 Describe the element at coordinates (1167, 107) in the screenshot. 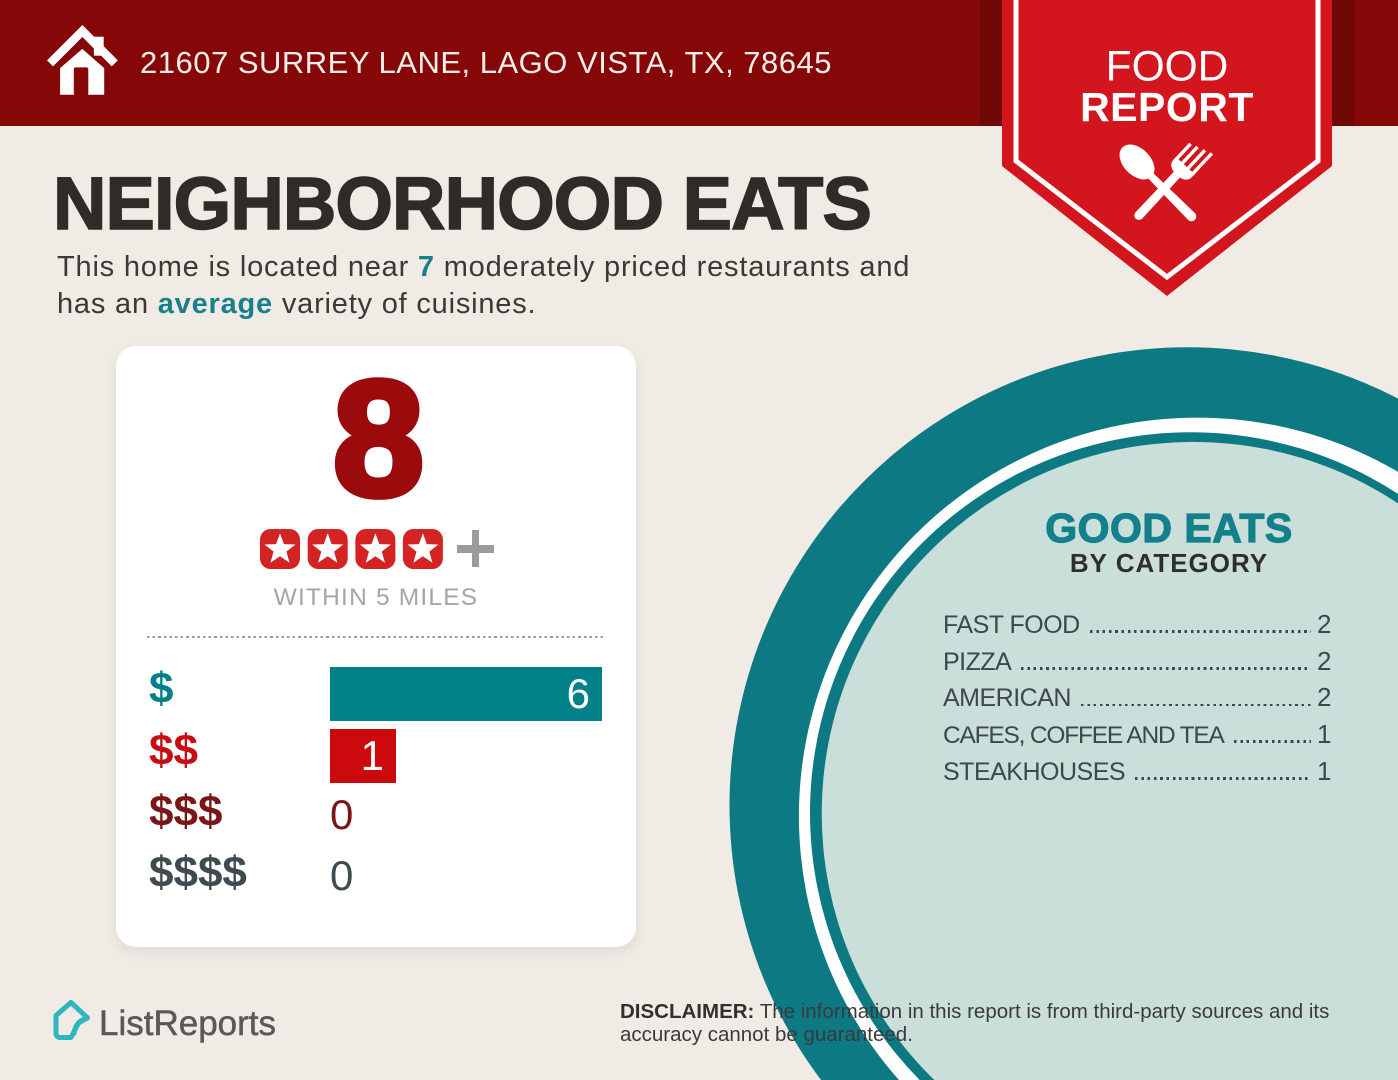

I see `svg-text: REPORT` at that location.